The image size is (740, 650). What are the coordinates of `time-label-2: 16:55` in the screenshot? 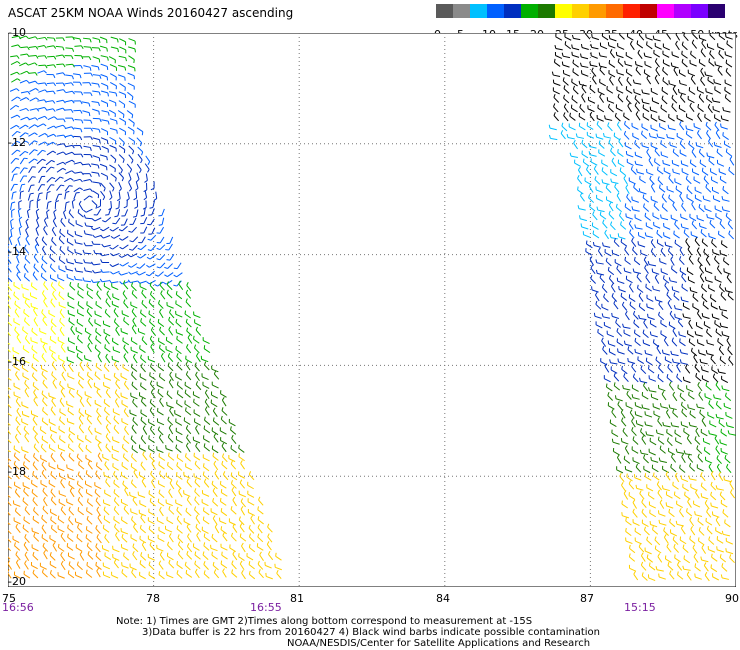 It's located at (266, 607).